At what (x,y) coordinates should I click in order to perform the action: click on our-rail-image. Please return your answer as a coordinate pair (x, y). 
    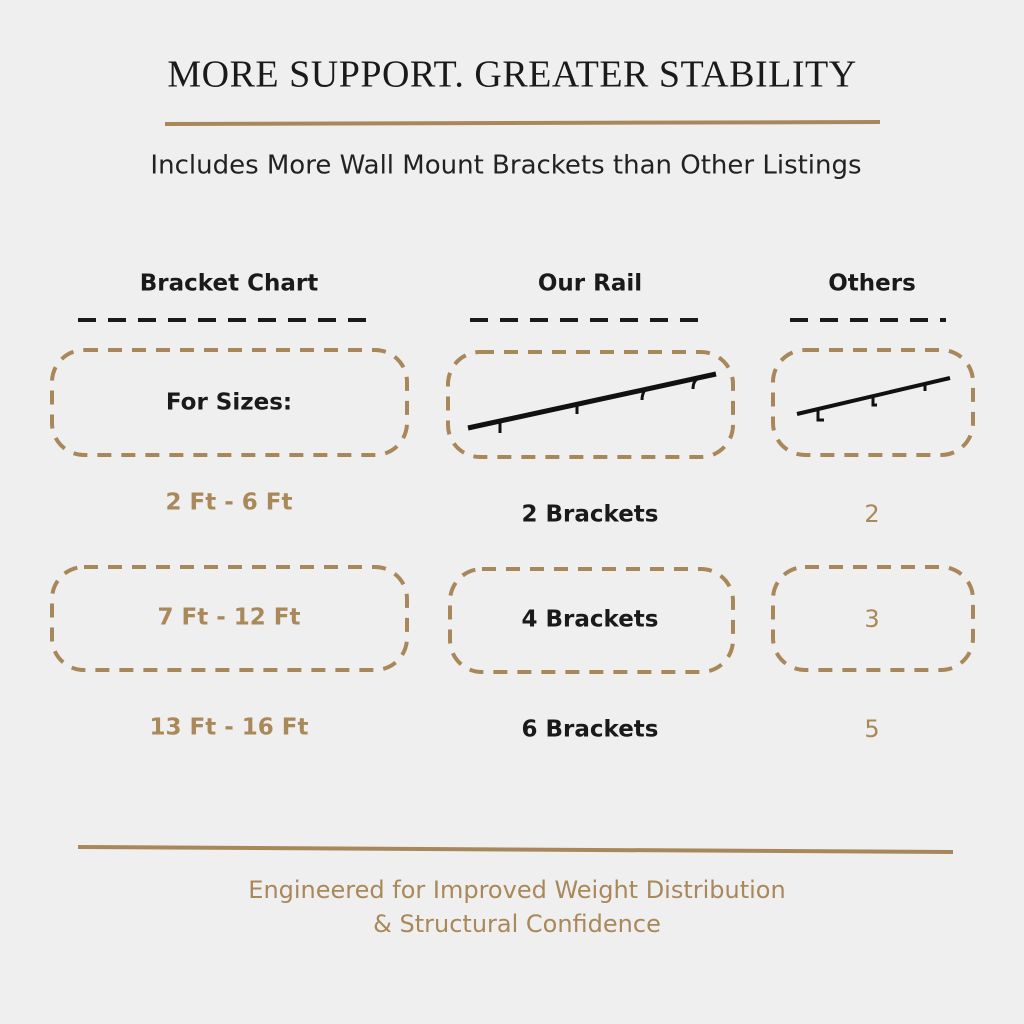
    Looking at the image, I should click on (592, 402).